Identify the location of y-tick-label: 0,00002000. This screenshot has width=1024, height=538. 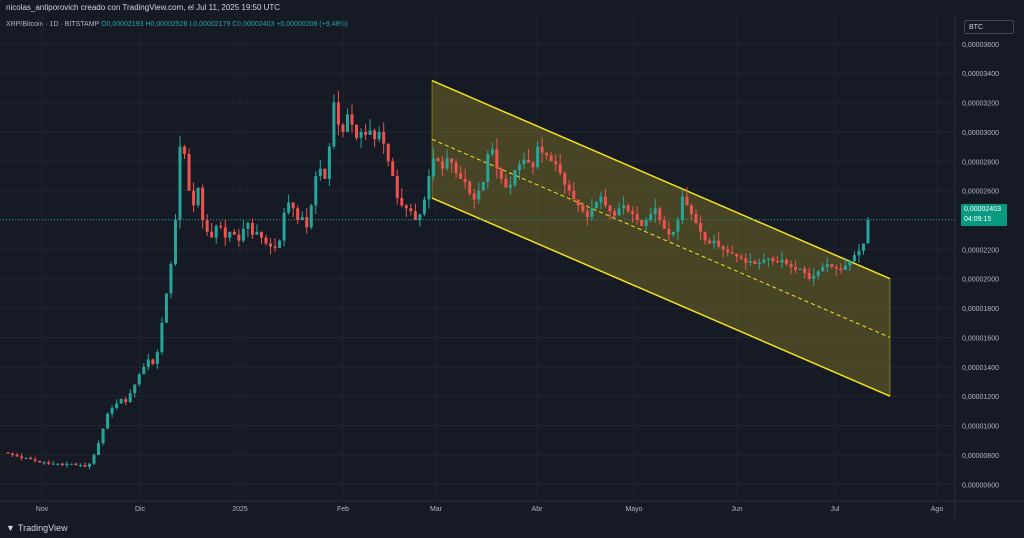
(980, 280).